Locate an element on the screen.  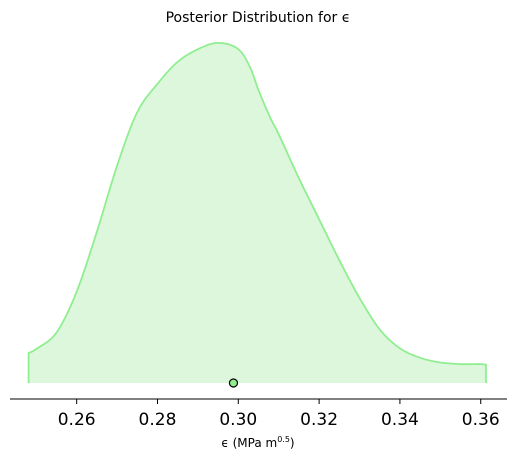
x-tick-label: 0.26 is located at coordinates (77, 420).